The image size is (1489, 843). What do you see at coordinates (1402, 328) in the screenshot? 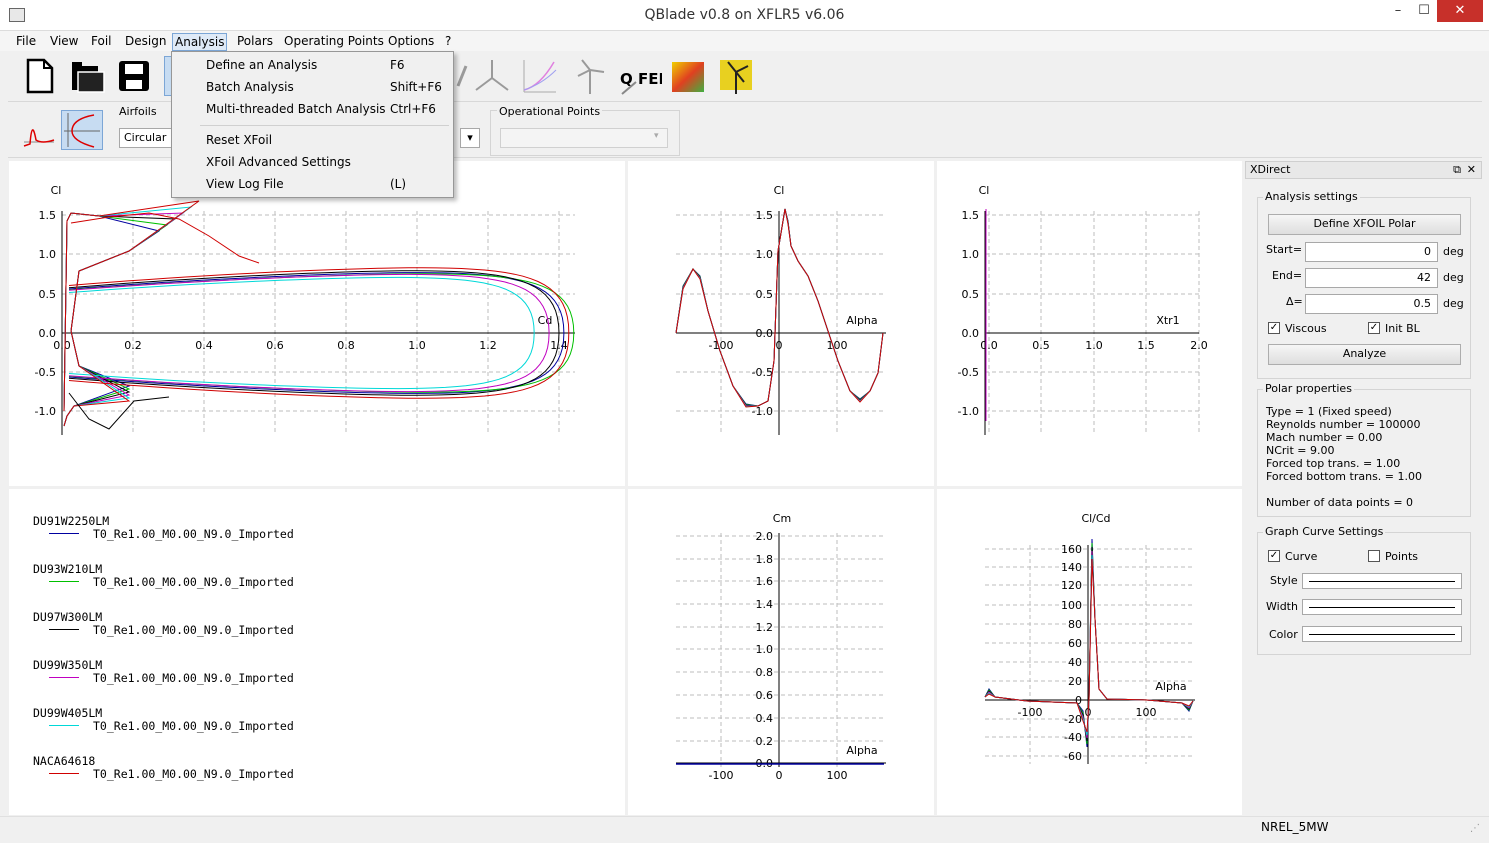
I see `init-bl-label: Init BL` at bounding box center [1402, 328].